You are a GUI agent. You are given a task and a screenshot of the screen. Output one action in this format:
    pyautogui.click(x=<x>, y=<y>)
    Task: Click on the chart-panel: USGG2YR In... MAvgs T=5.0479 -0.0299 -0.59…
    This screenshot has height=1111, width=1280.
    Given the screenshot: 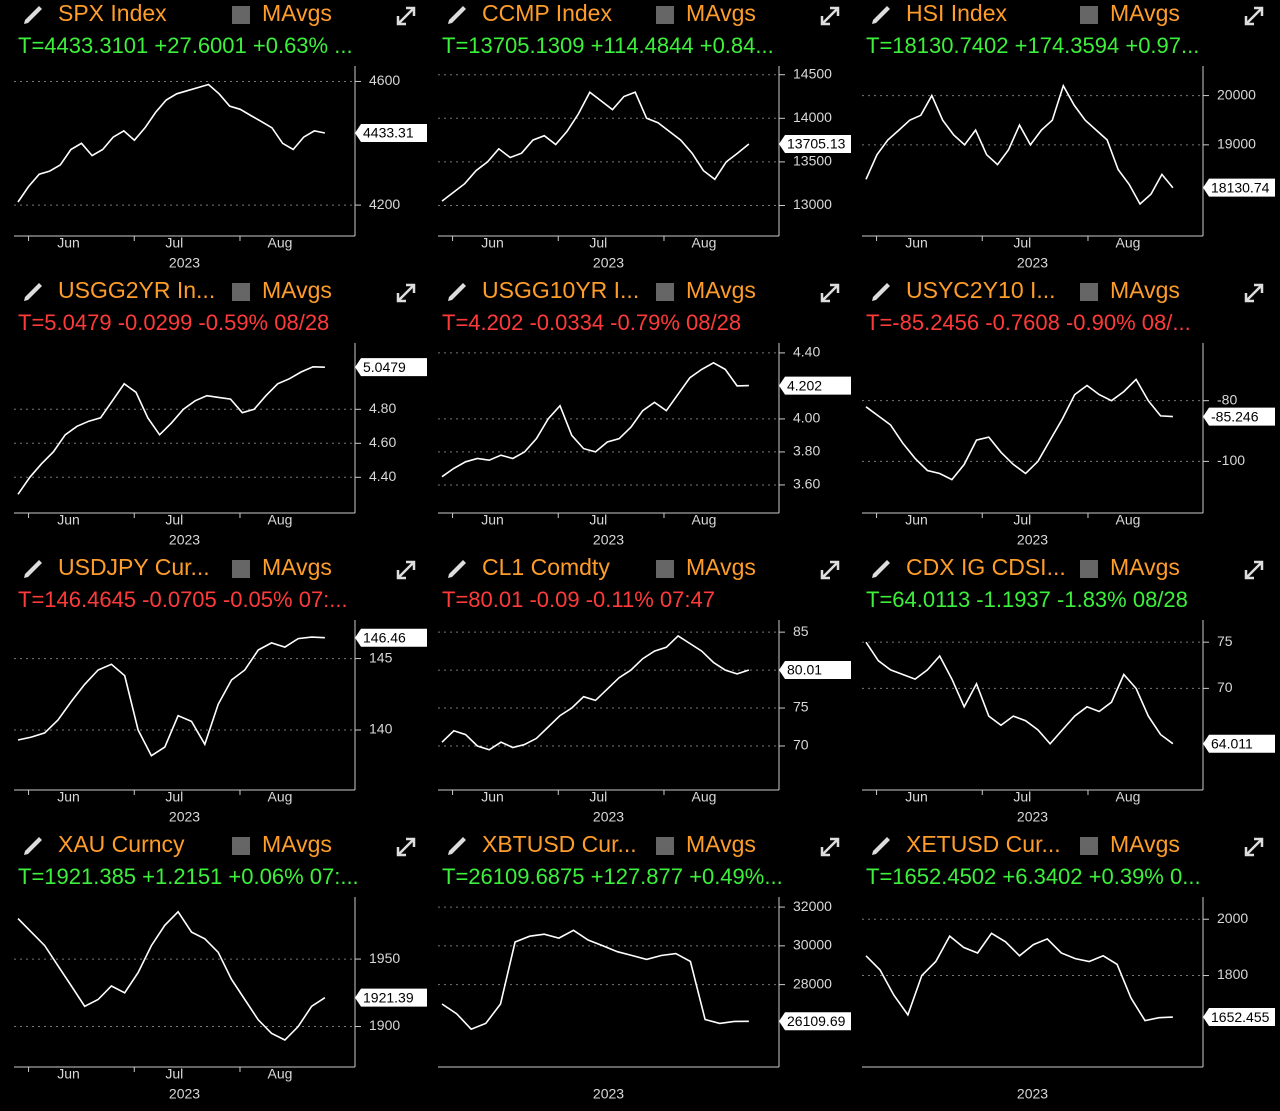 What is the action you would take?
    pyautogui.click(x=220, y=412)
    